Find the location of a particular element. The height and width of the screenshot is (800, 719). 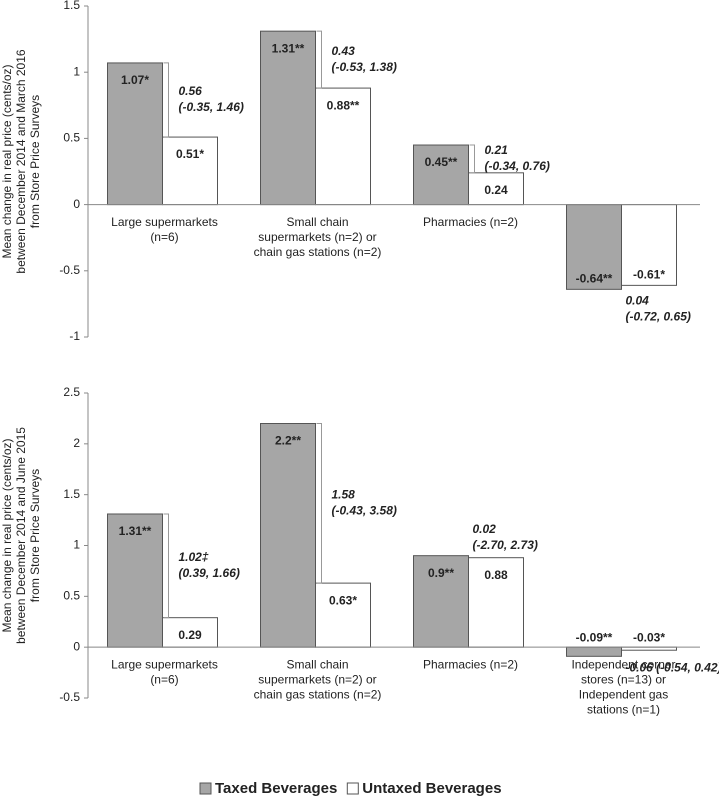

y-axis-label-line: between December 2014 and March 2016 is located at coordinates (21, 161).